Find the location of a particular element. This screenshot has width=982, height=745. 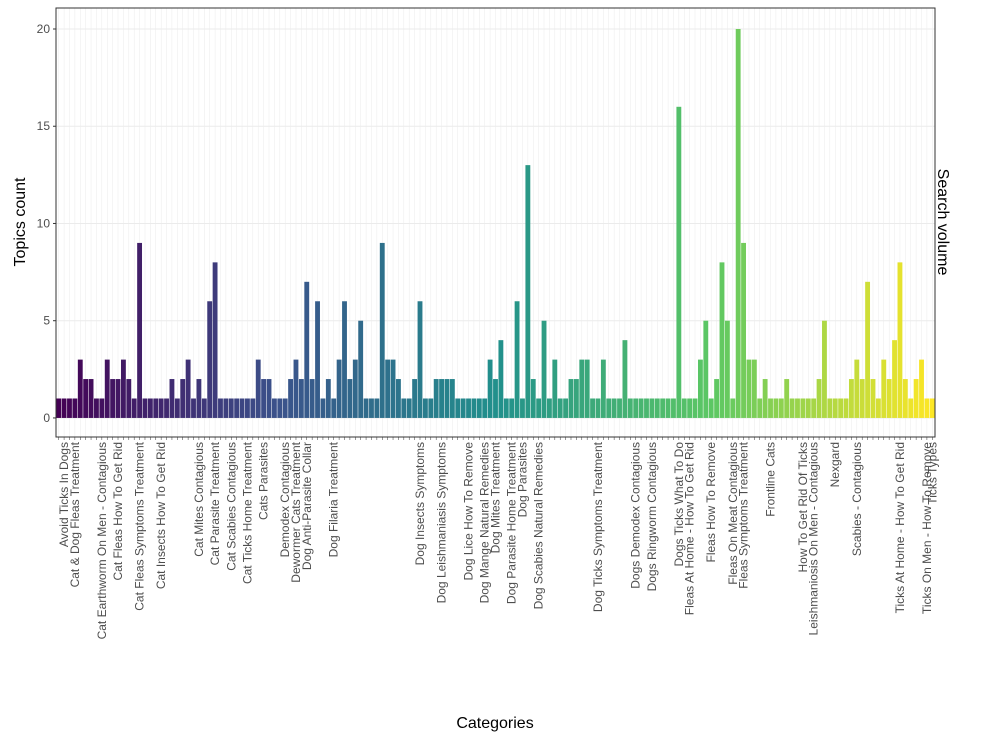

x-tick-label: Fleas How To Remove is located at coordinates (711, 502).